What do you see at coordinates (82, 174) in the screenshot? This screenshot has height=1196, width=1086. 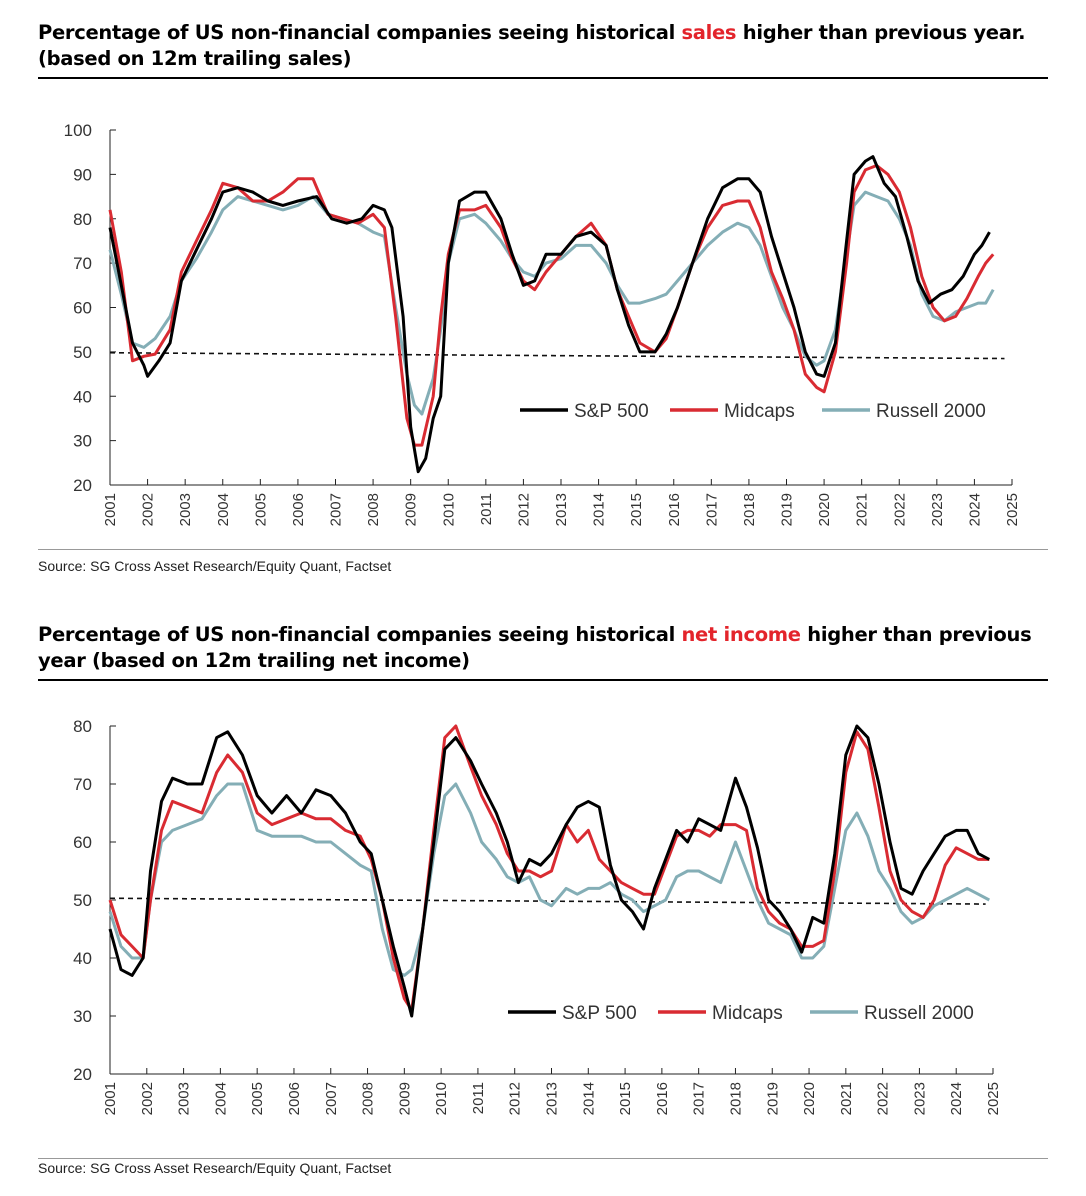 I see `y-tick-label: 90` at bounding box center [82, 174].